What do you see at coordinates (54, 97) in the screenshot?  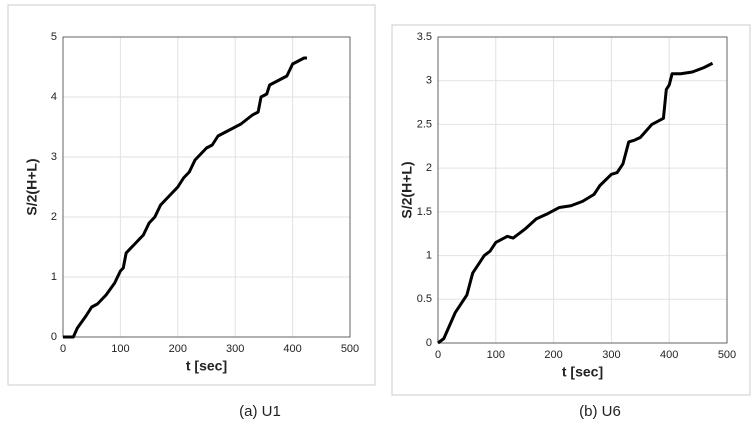 I see `y-tick-label: 4` at bounding box center [54, 97].